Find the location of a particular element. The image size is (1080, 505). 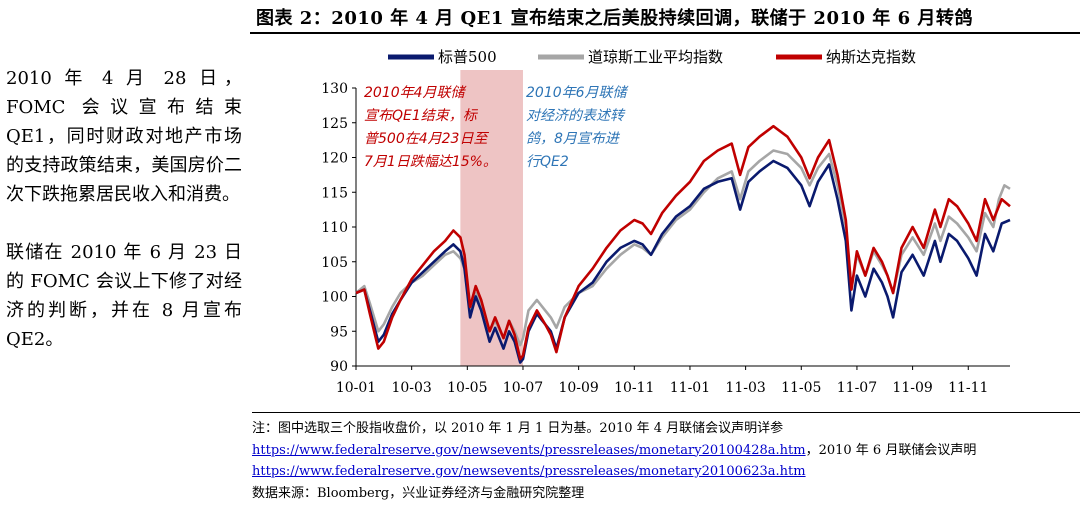

x-tick-label: 11-05 is located at coordinates (801, 388).